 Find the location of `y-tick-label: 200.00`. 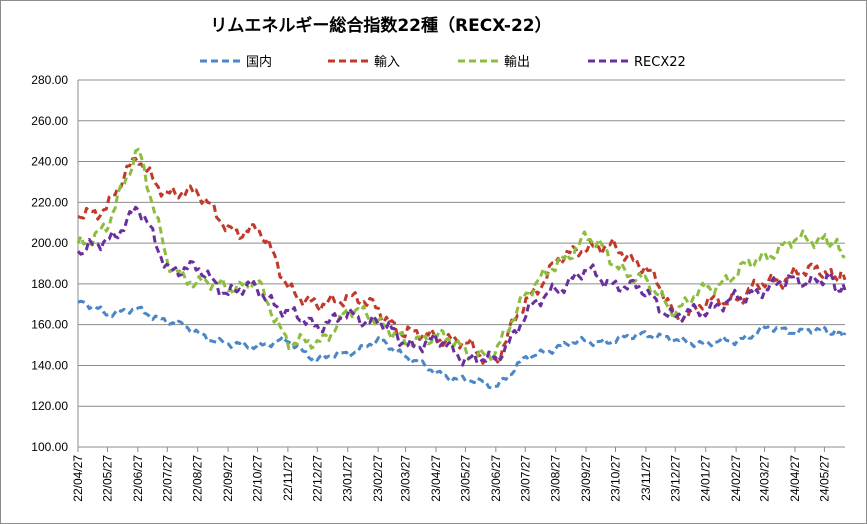

y-tick-label: 200.00 is located at coordinates (49, 243).